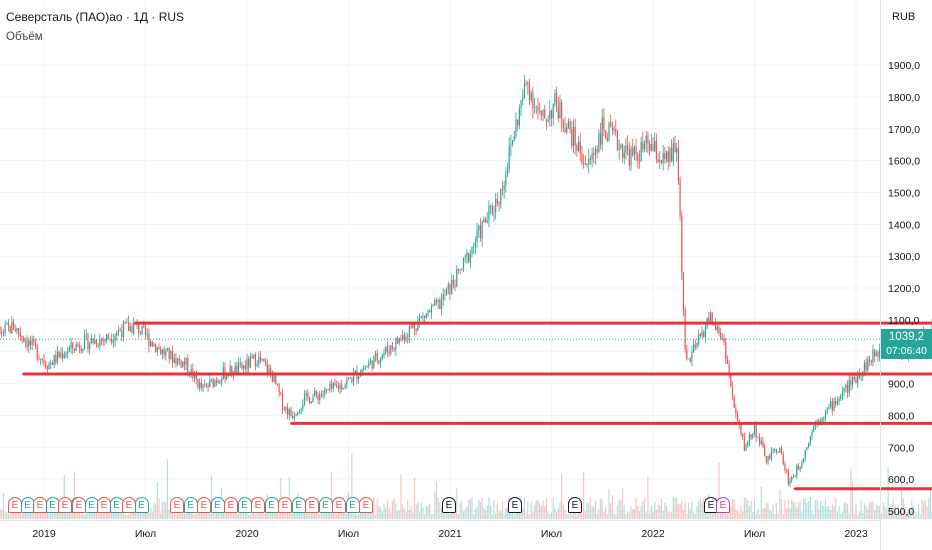 The height and width of the screenshot is (550, 932). What do you see at coordinates (24, 37) in the screenshot?
I see `volume-indicator-label: Объём` at bounding box center [24, 37].